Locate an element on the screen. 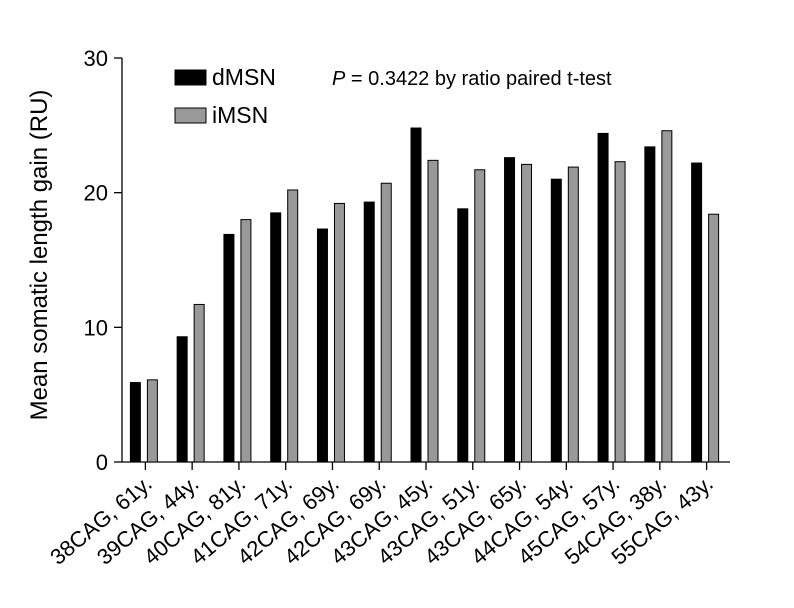  legend-label-imsn: iMSN is located at coordinates (240, 115).